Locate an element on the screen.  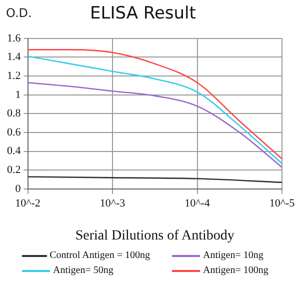
x-axis-title: Serial Dilutions of Antibody is located at coordinates (154, 236).